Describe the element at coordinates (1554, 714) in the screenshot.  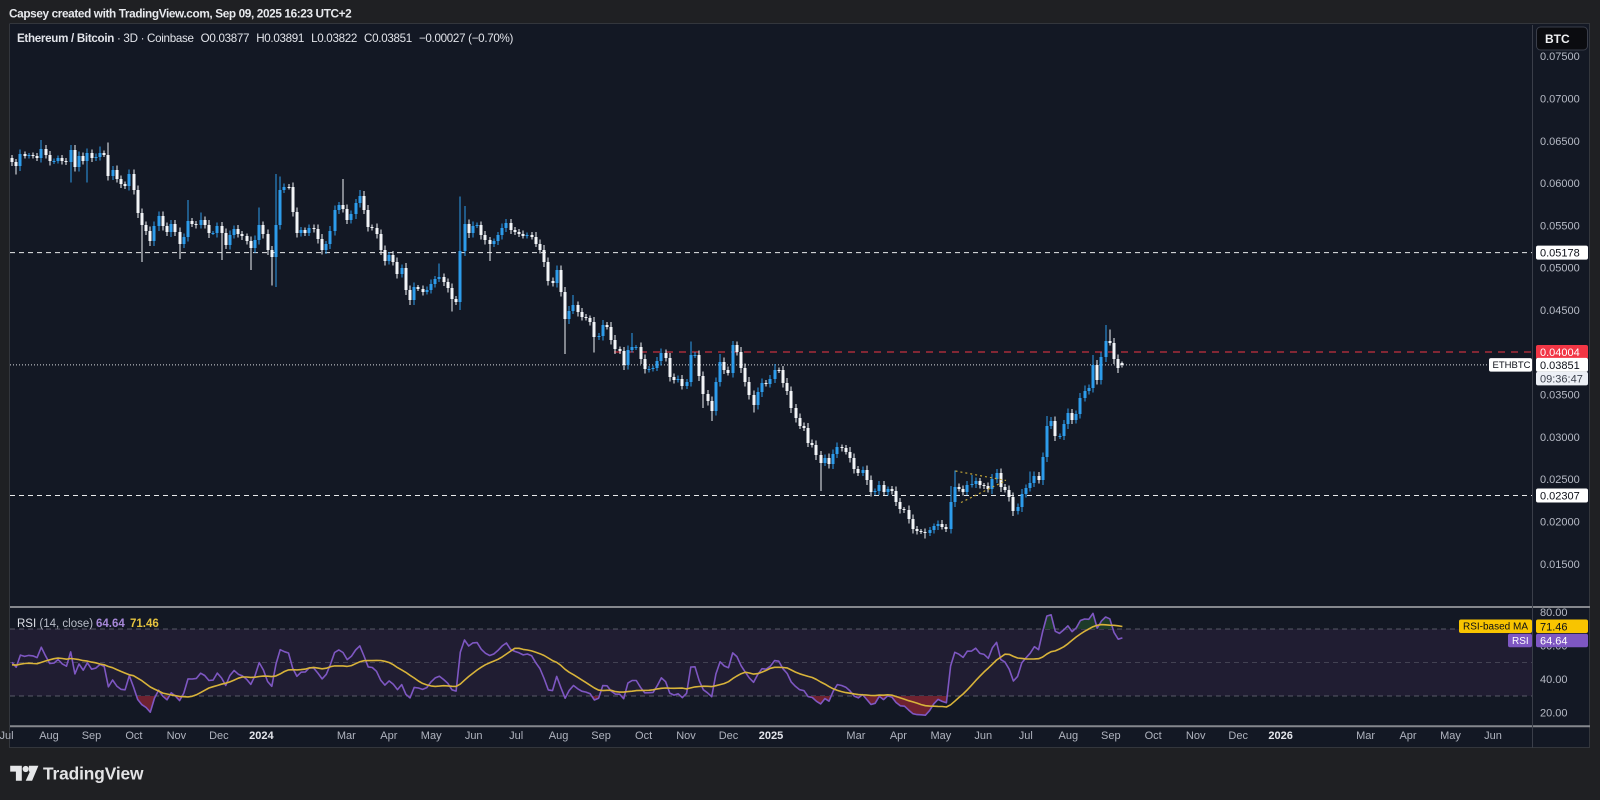
I see `svg-text: 20.00` at that location.